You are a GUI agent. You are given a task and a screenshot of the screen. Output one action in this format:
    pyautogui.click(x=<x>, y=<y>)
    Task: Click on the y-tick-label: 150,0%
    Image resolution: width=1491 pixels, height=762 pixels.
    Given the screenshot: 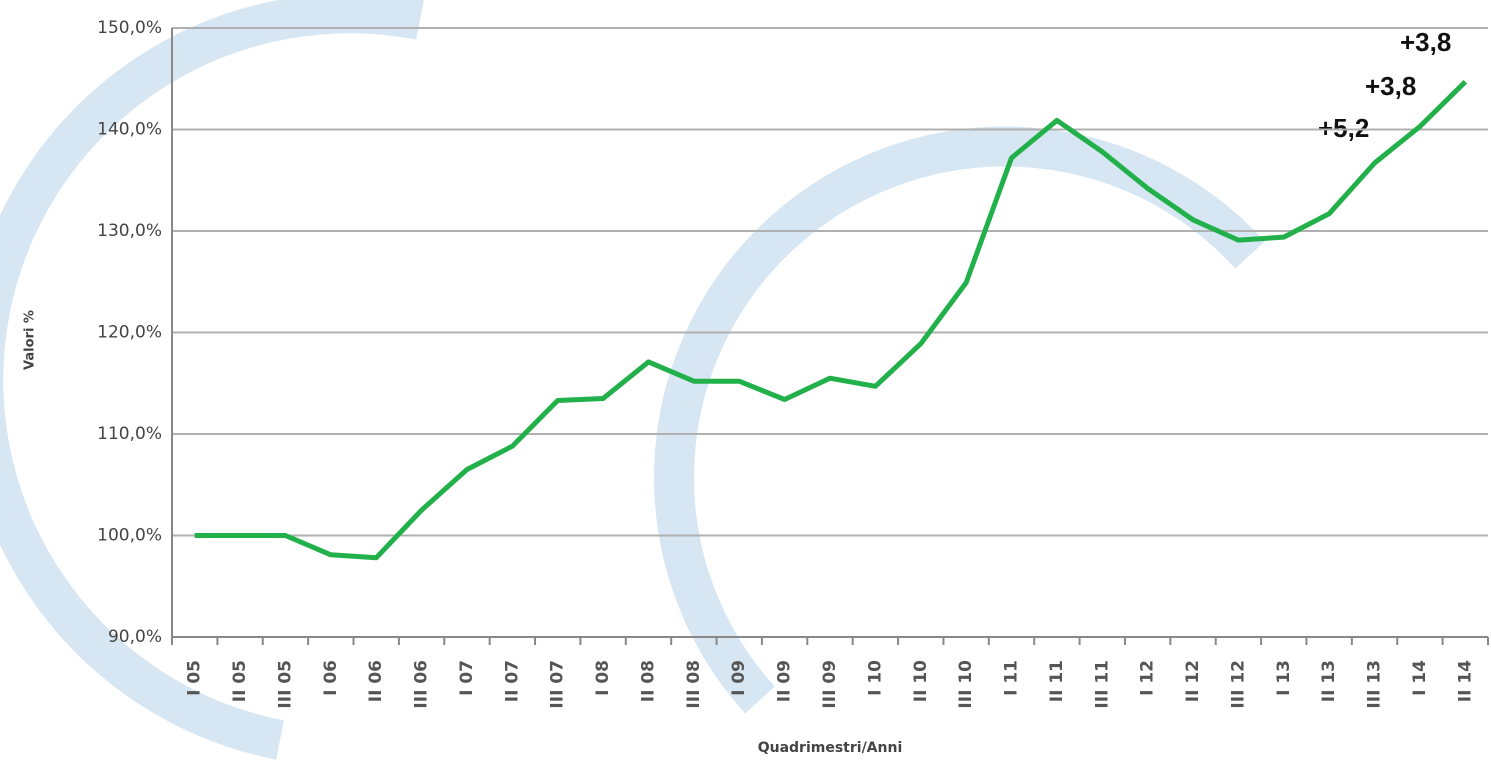 What is the action you would take?
    pyautogui.click(x=129, y=28)
    